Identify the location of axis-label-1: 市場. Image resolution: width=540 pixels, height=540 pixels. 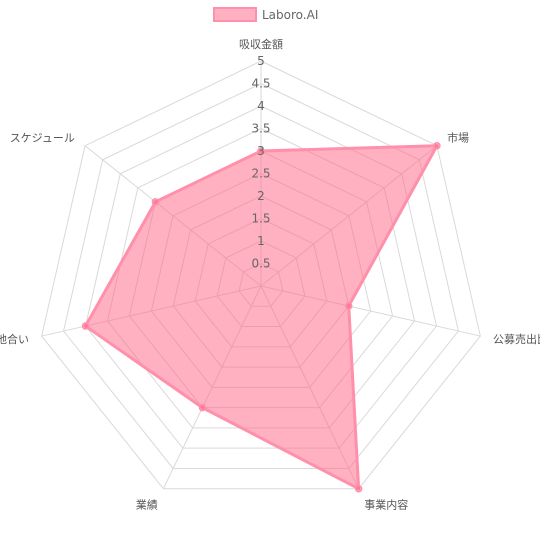
(458, 138).